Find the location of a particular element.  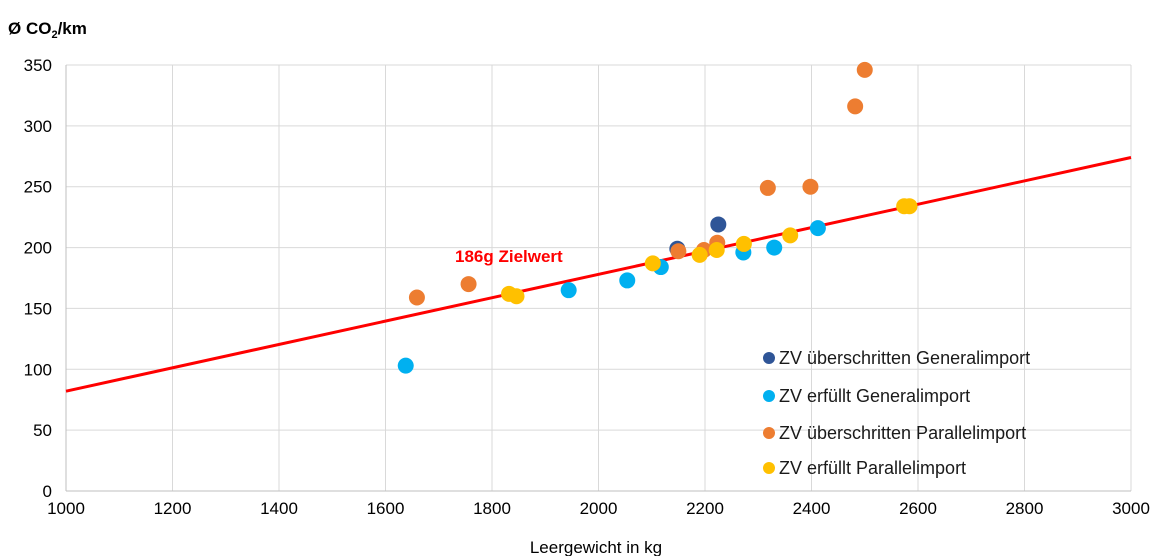

x-tick-label: 2600 is located at coordinates (918, 508).